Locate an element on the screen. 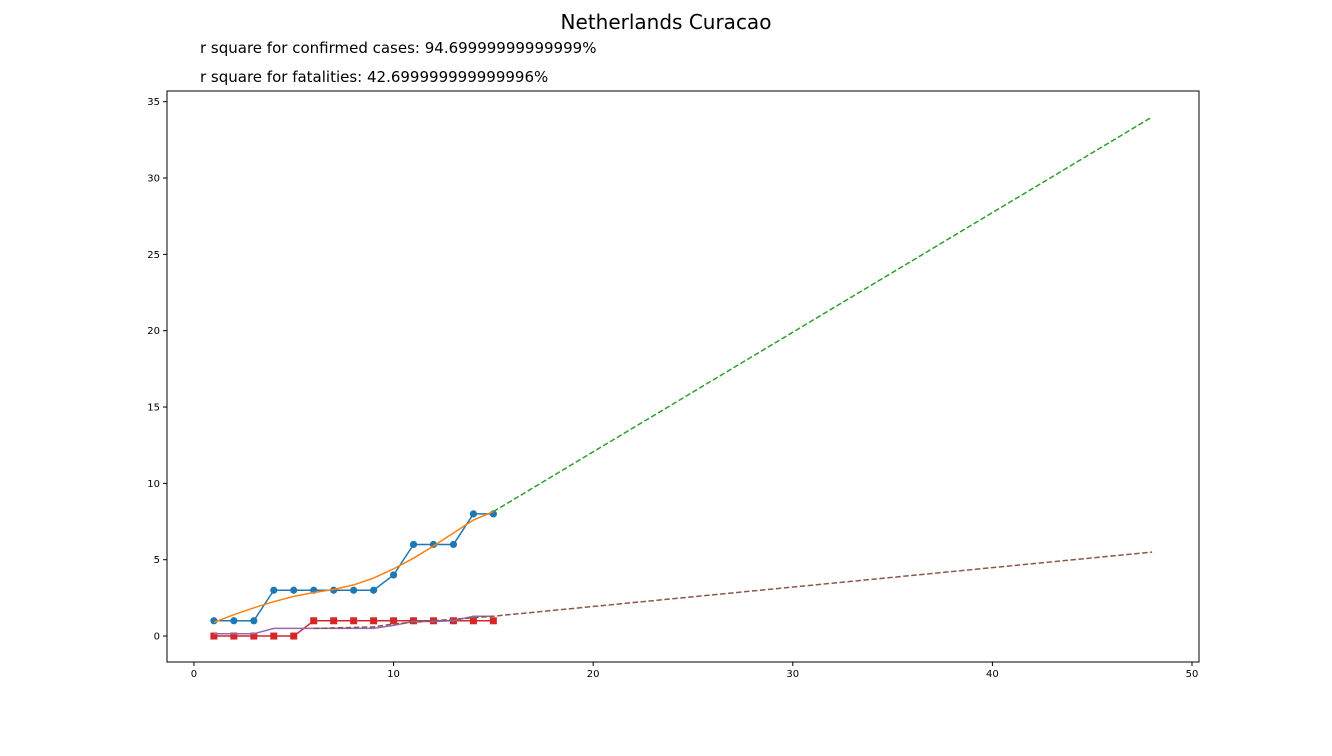 The width and height of the screenshot is (1332, 756). y-tick-label: 5 is located at coordinates (157, 560).